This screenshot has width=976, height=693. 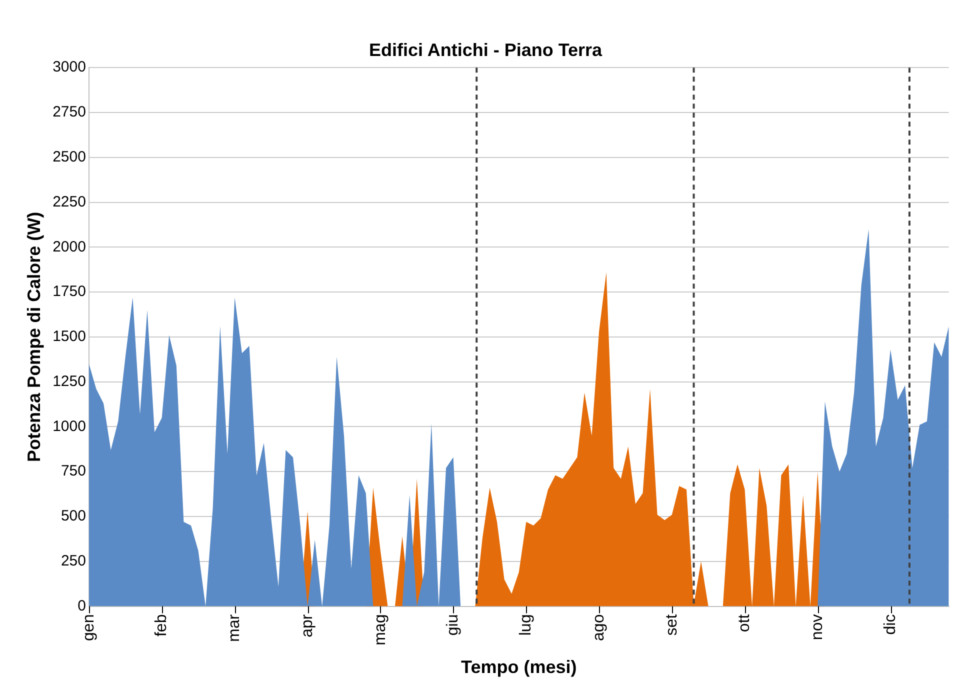 What do you see at coordinates (453, 625) in the screenshot?
I see `x-tick-label: giu` at bounding box center [453, 625].